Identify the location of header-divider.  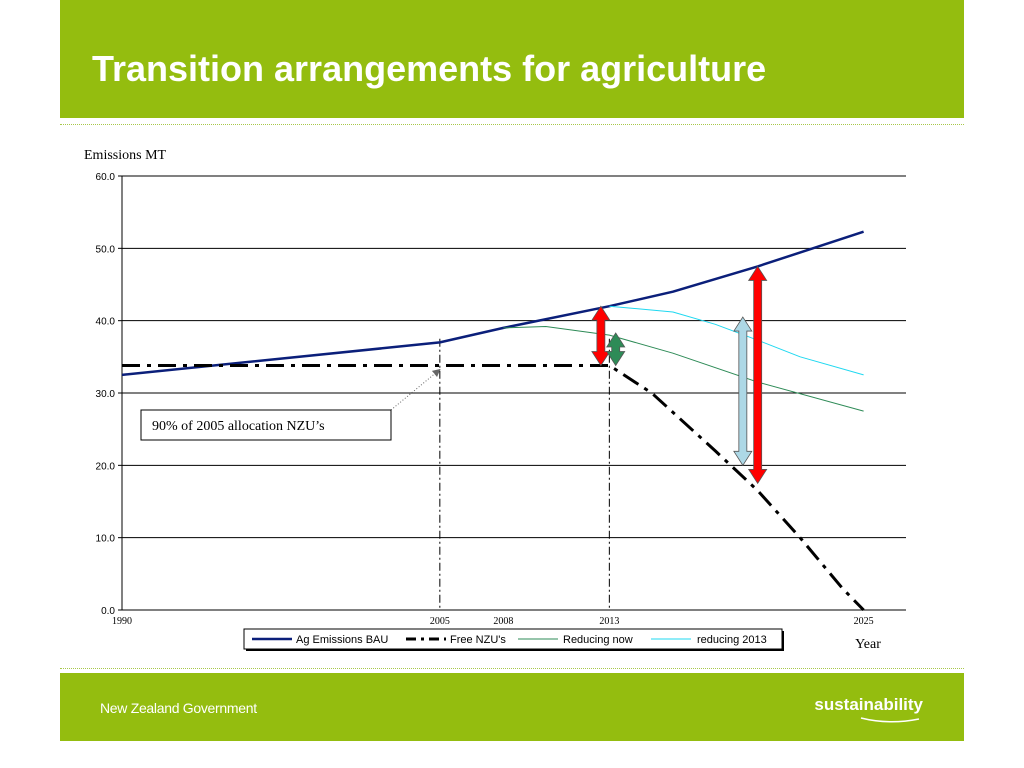
(512, 124).